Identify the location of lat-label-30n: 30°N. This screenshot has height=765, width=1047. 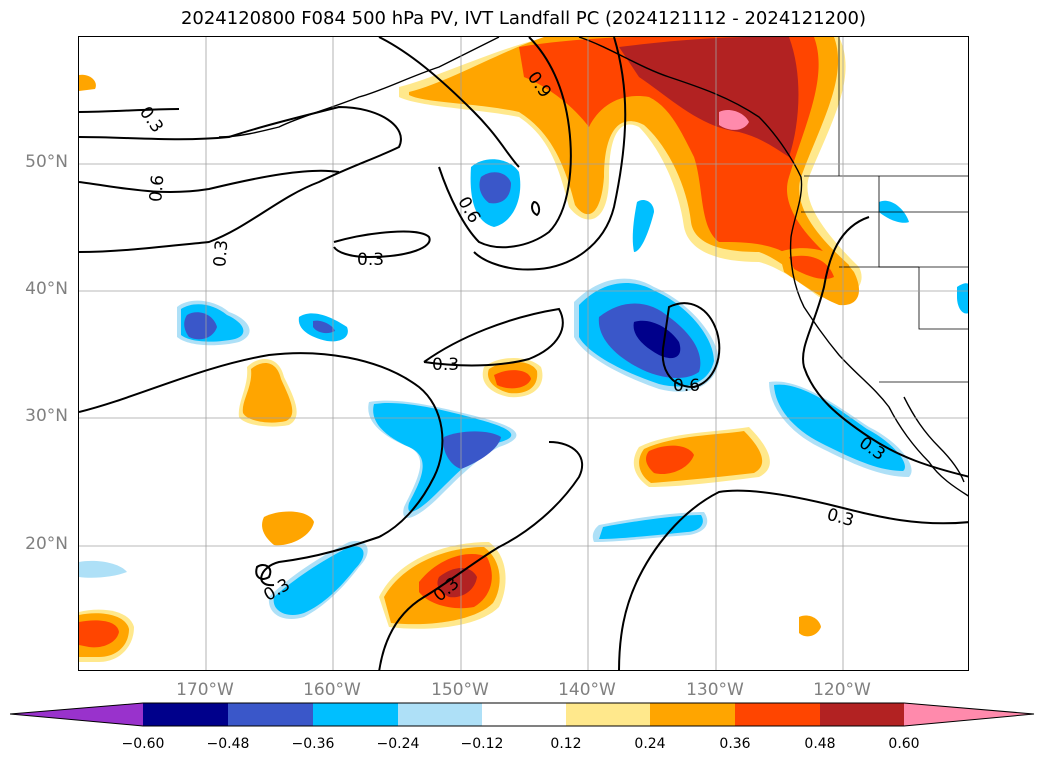
(46, 416).